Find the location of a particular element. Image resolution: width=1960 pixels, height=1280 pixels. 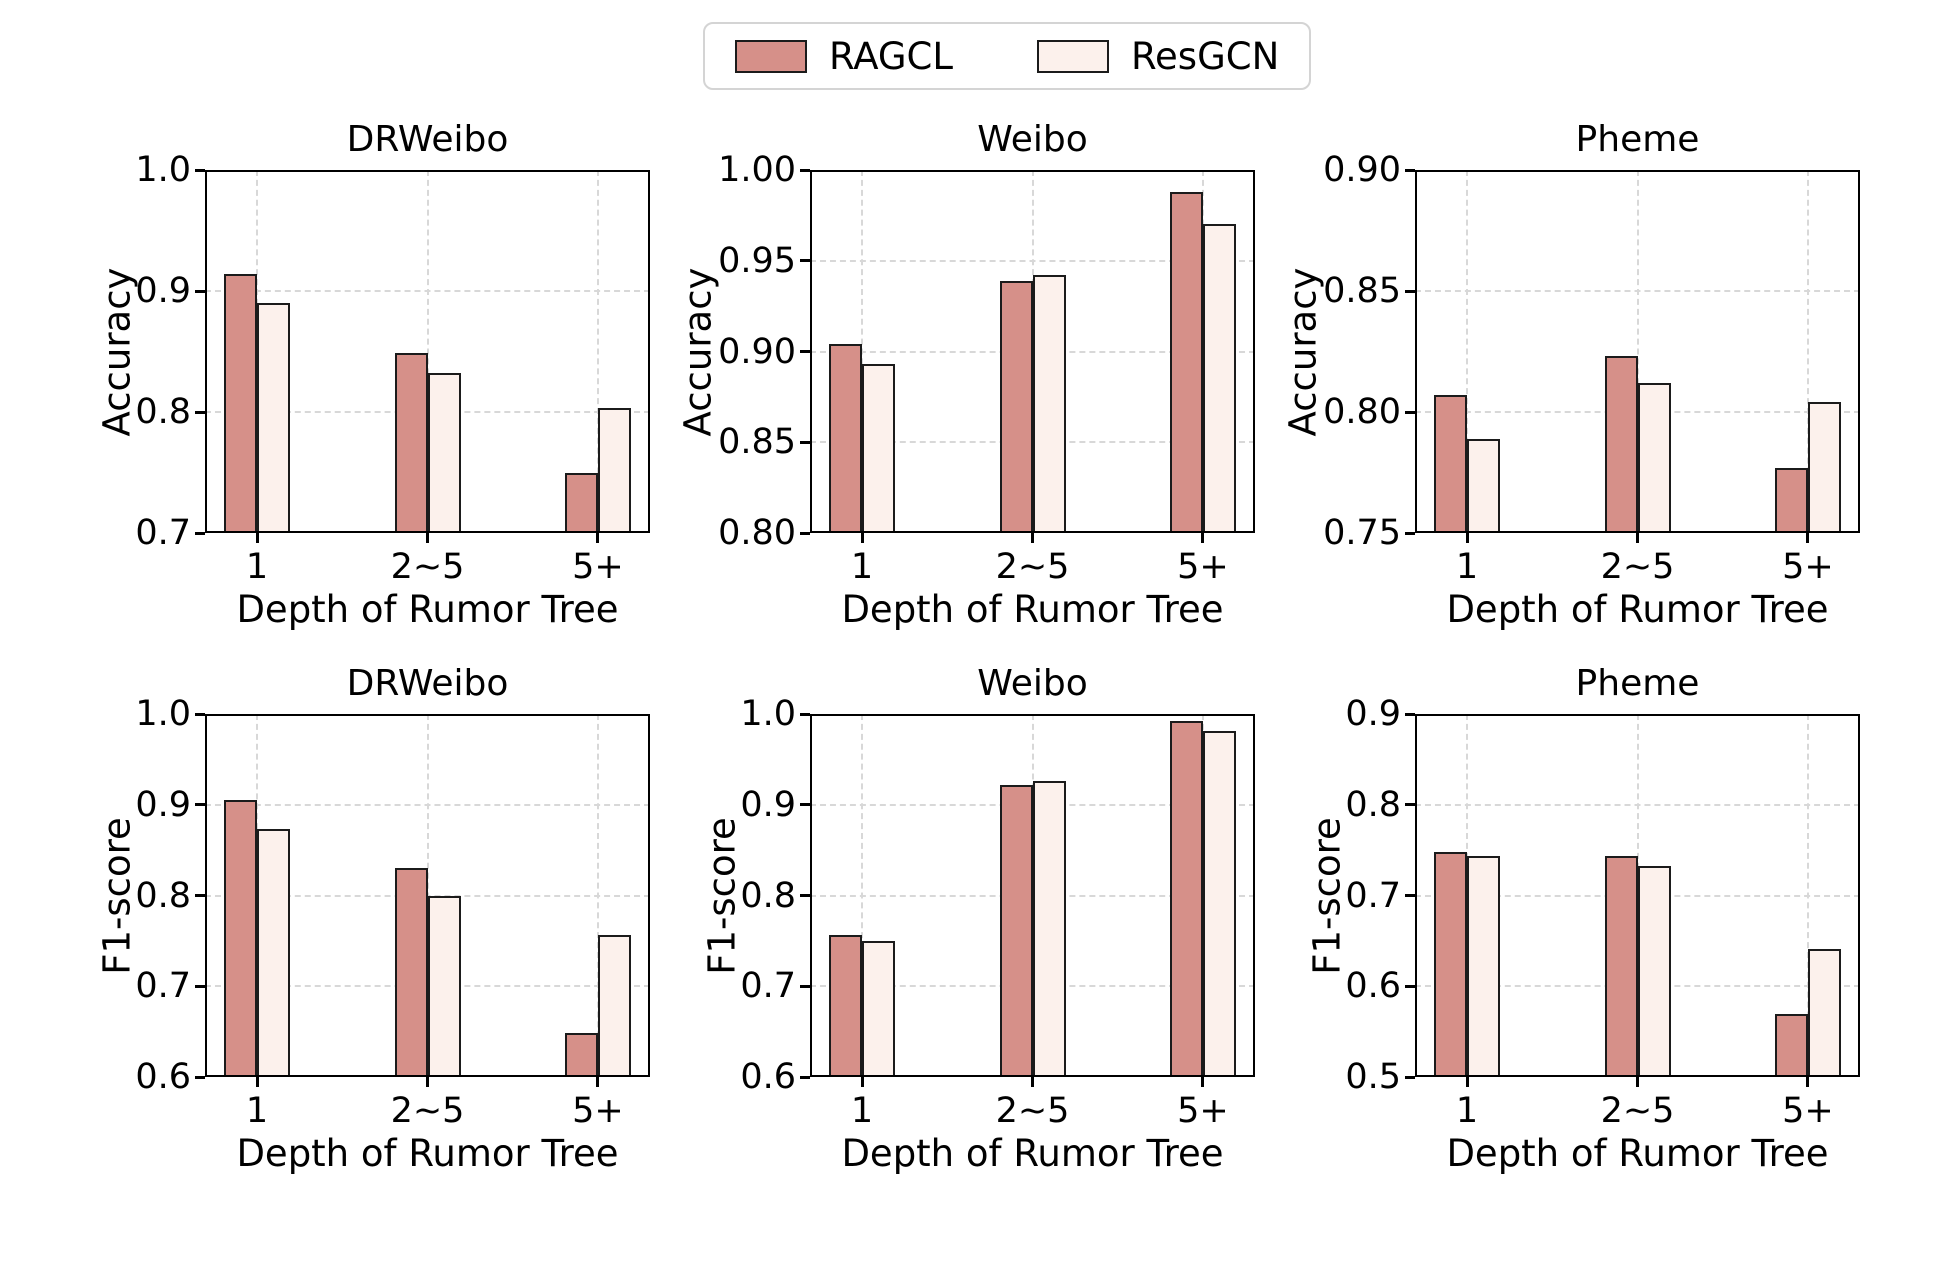

y-tick-label: 0.85 is located at coordinates (1362, 291).